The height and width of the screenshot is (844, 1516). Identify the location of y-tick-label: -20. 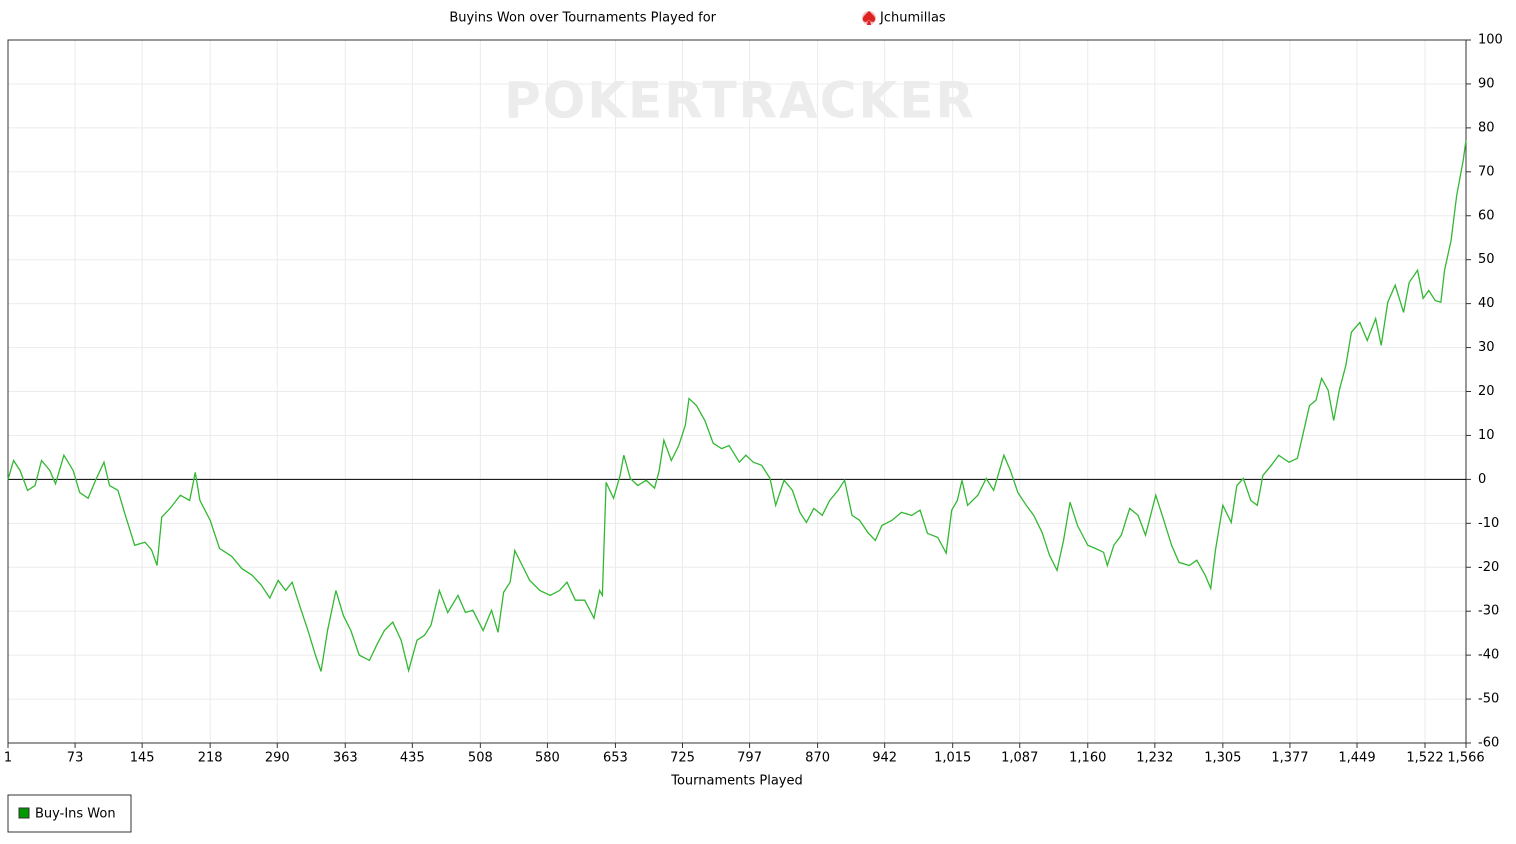
(1488, 567).